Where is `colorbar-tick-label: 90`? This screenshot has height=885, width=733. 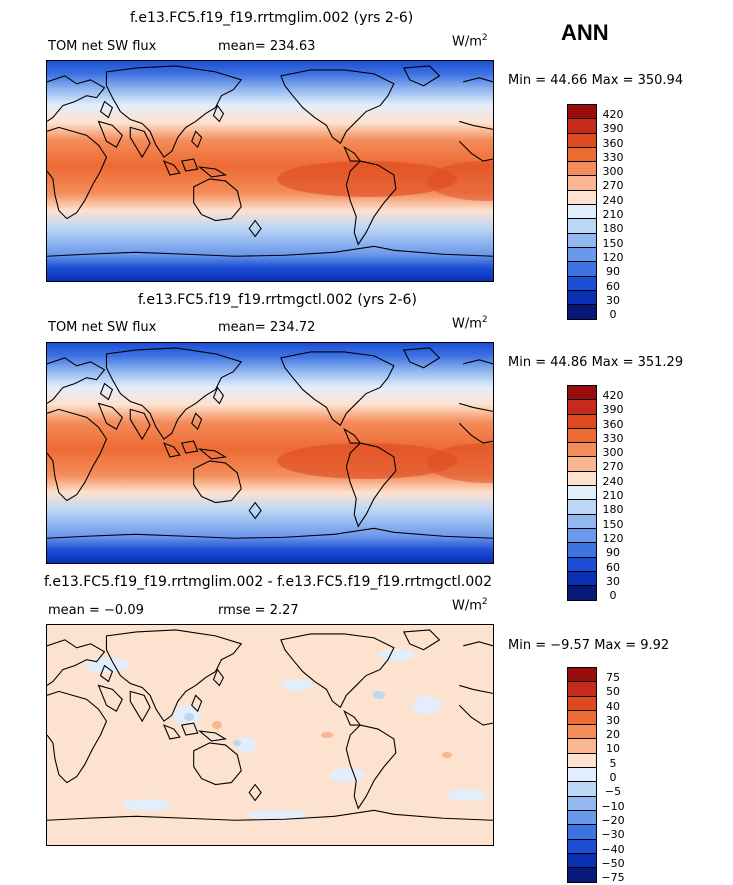
colorbar-tick-label: 90 is located at coordinates (613, 272).